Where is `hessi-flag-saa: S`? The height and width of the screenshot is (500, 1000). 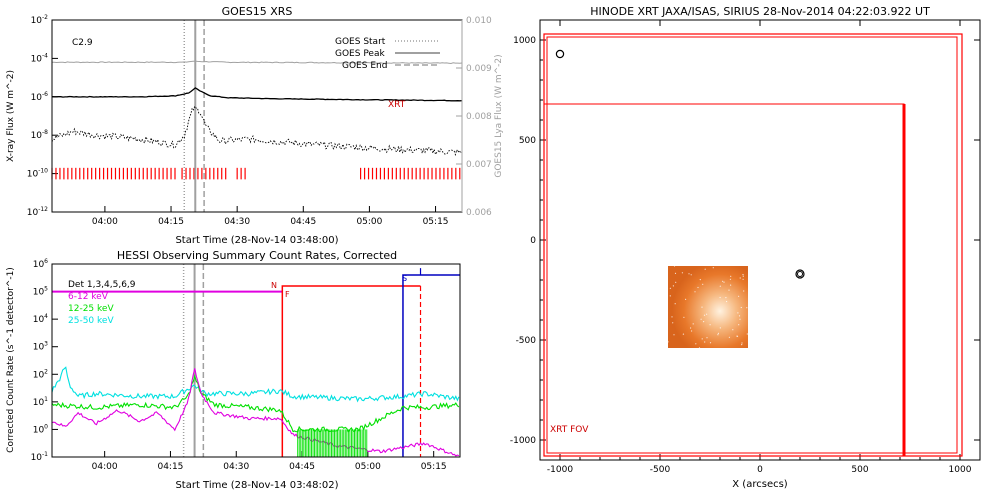 hessi-flag-saa: S is located at coordinates (404, 278).